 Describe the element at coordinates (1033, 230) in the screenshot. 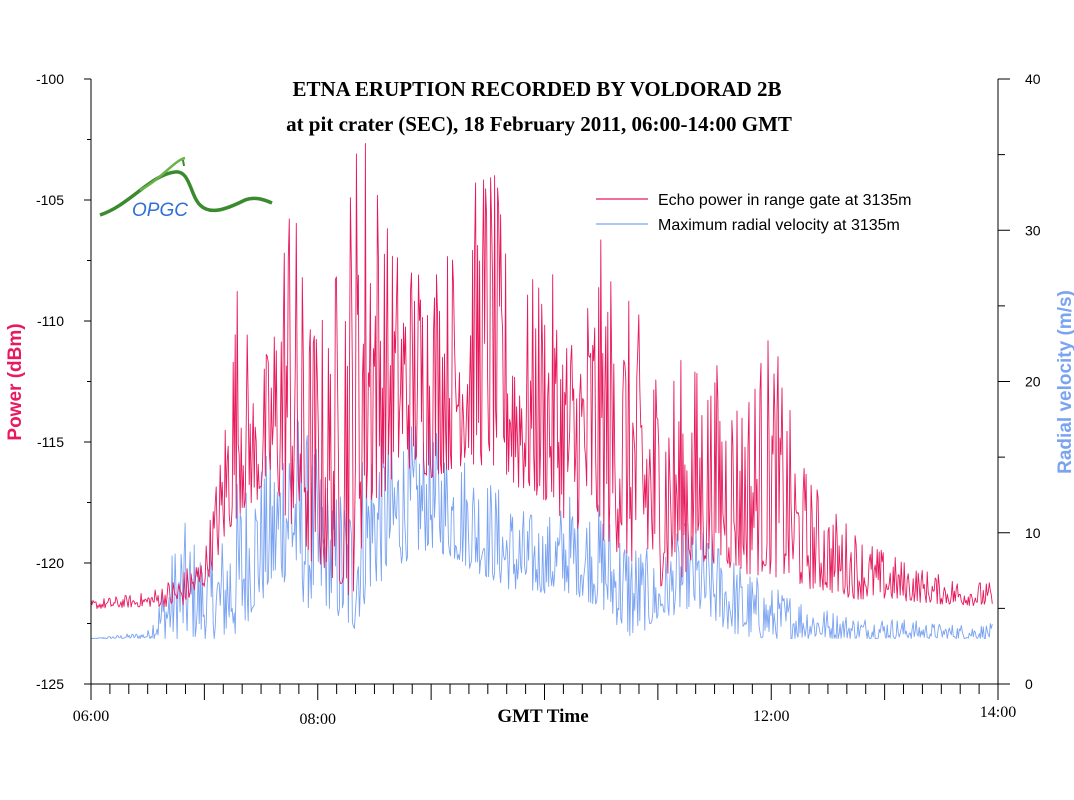

I see `y-right-tick-label: 30` at that location.